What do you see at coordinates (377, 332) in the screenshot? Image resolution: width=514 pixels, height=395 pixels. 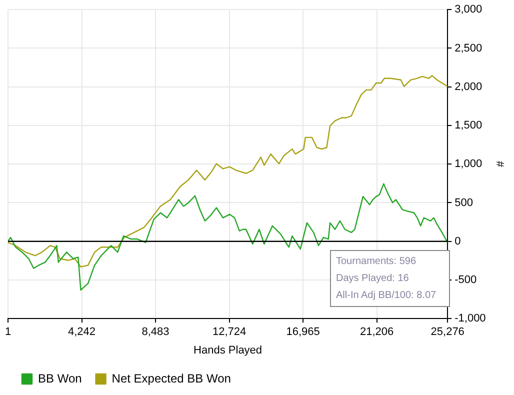 I see `x-tick-label: 21,206` at bounding box center [377, 332].